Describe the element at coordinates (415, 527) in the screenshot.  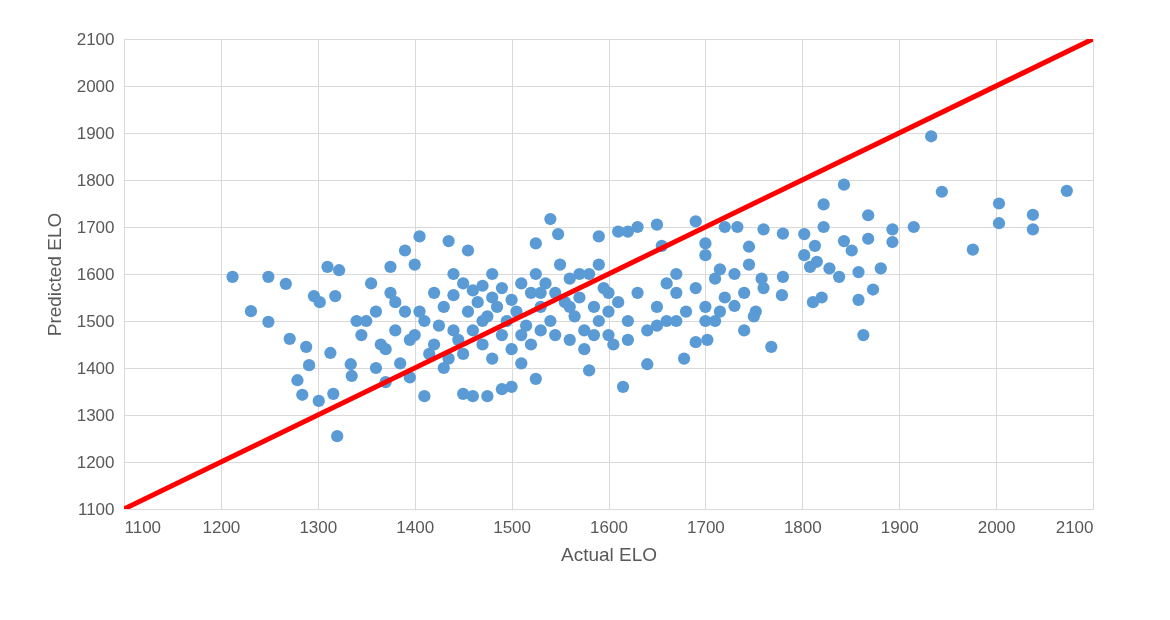
I see `x-tick-label: 1400` at that location.